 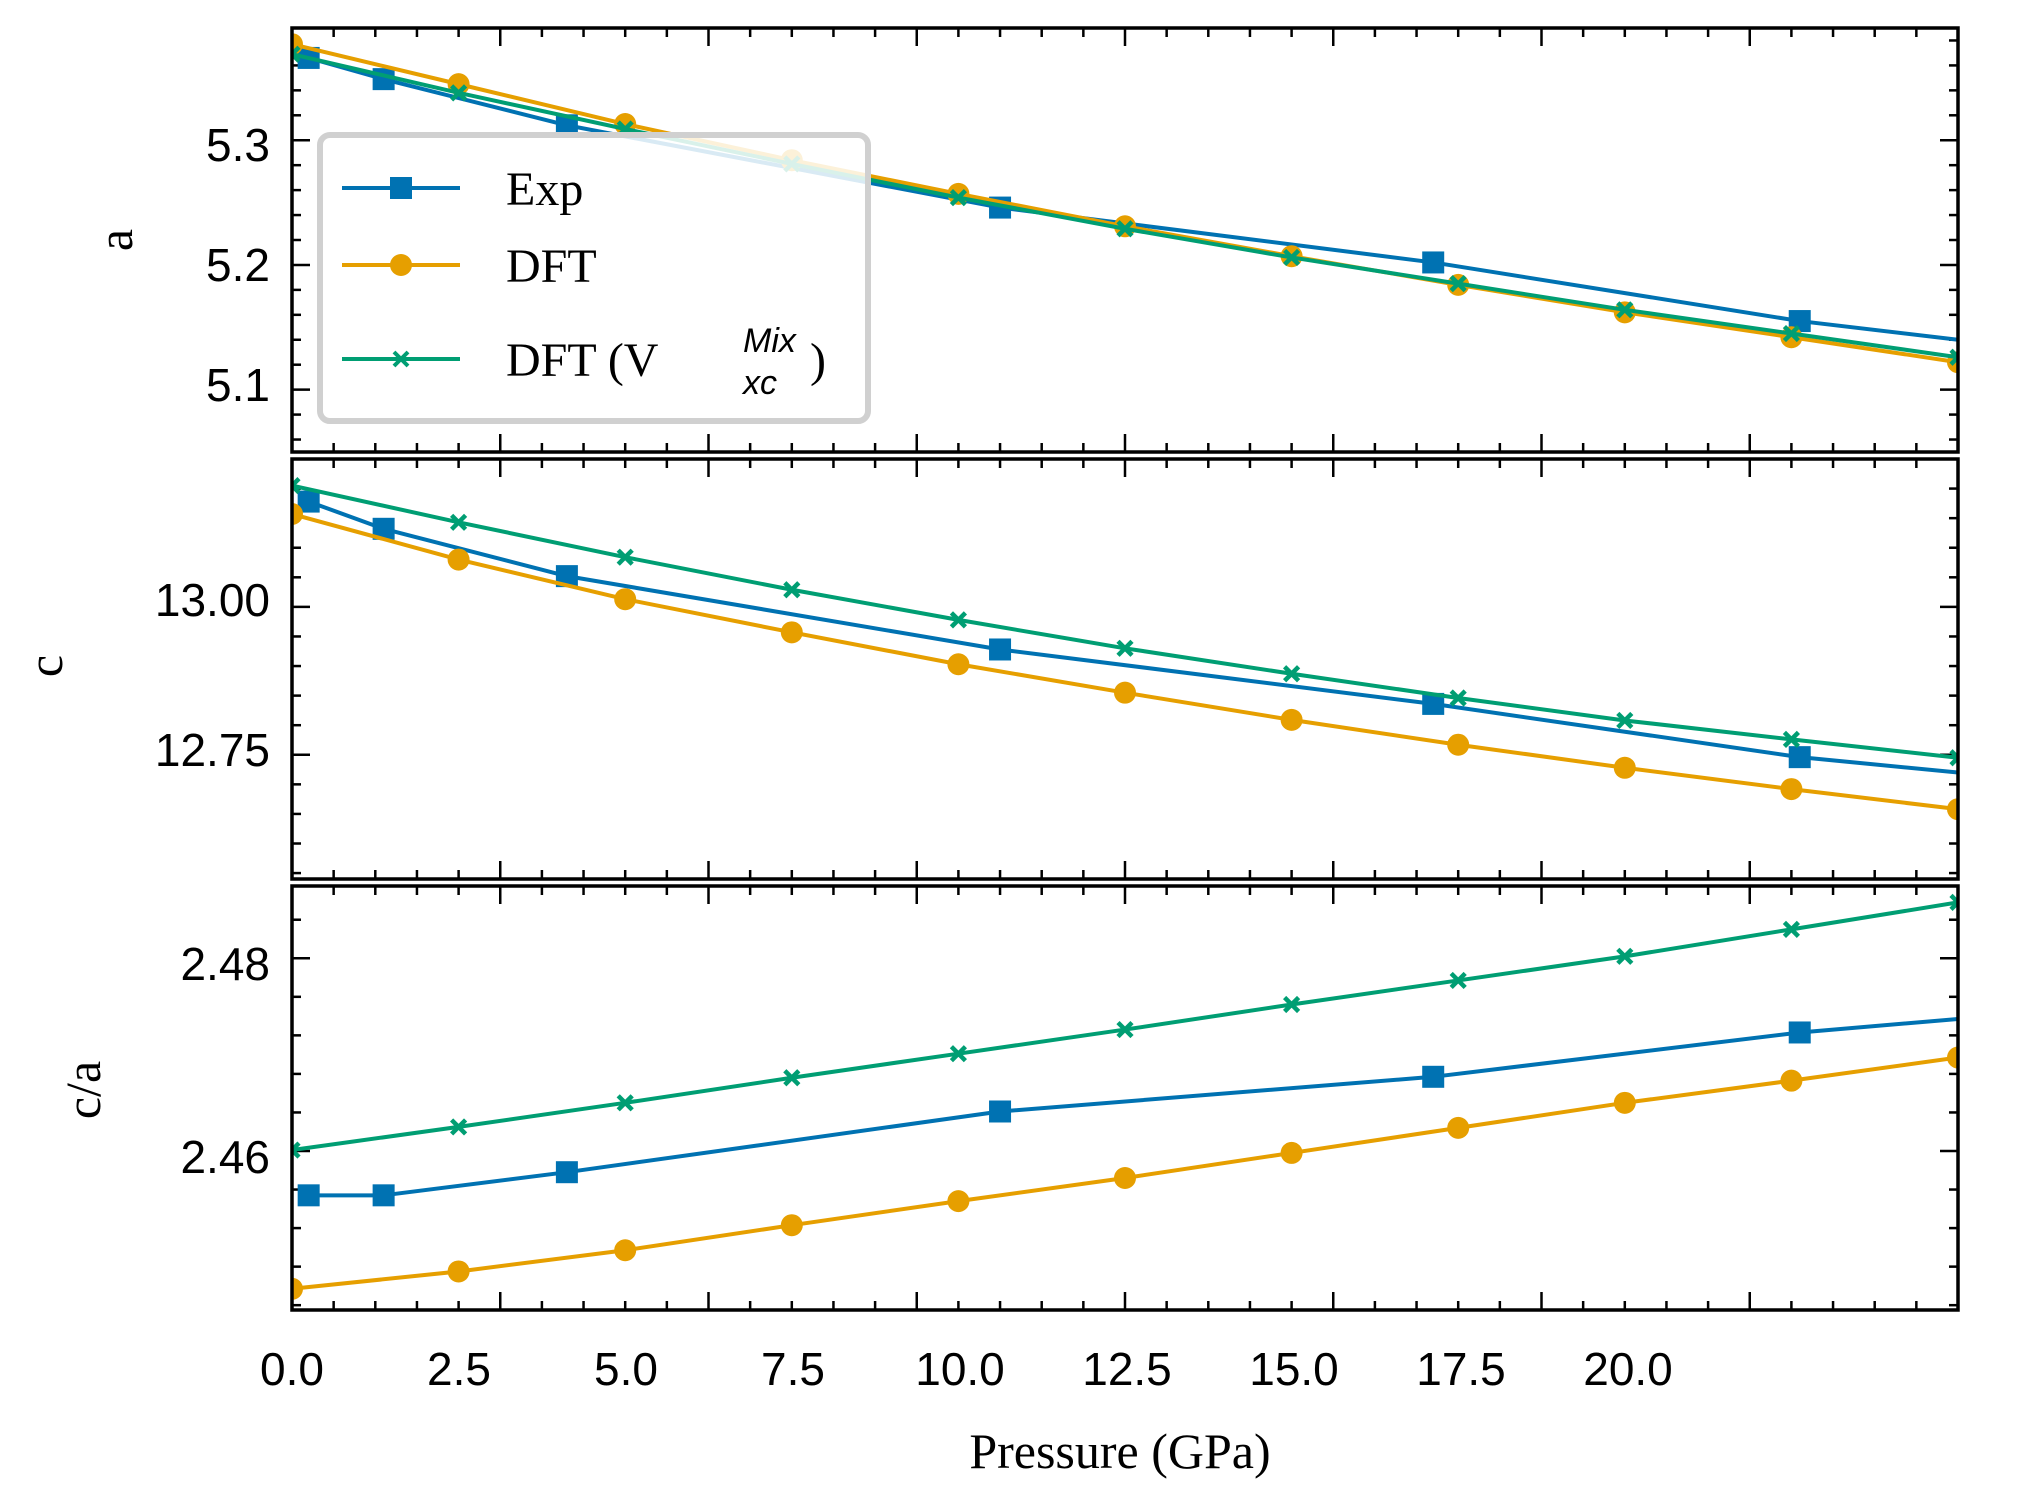 What do you see at coordinates (83, 1090) in the screenshot?
I see `y-axis-title-c-over-a: c/a` at bounding box center [83, 1090].